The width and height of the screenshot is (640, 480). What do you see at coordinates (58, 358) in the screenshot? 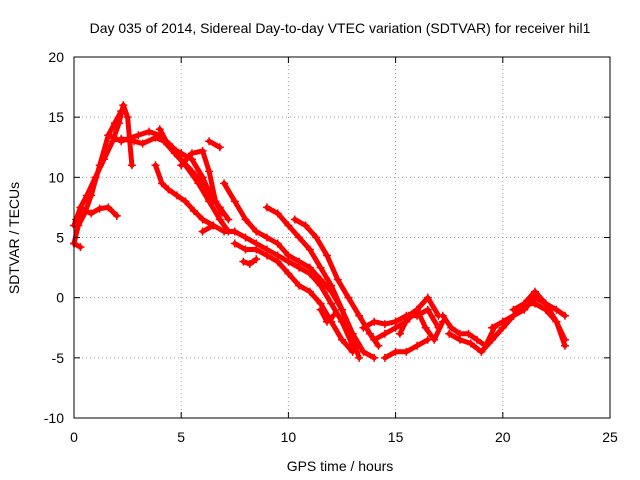
I see `y-tick-label: -5` at bounding box center [58, 358].